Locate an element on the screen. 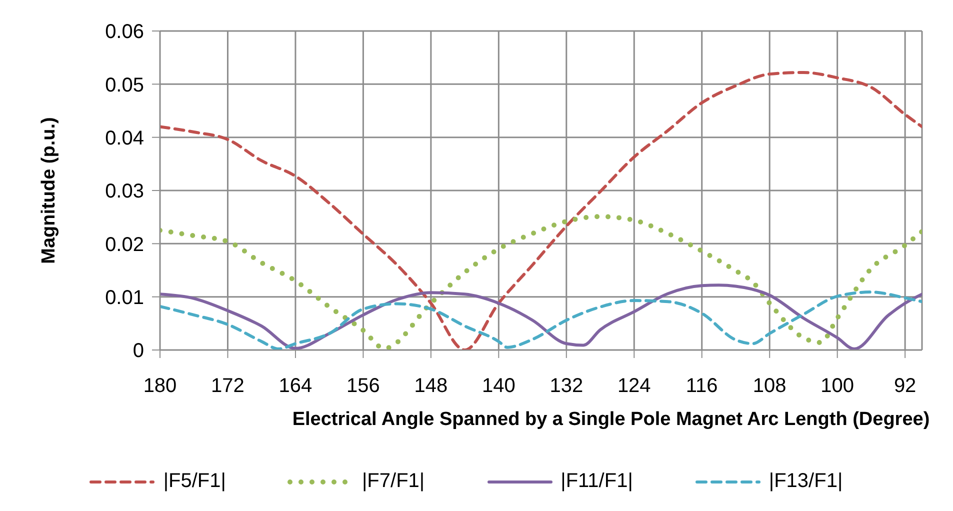  x-axis-title: Electrical Angle Spanned by a Single Pole Magnet Arc Length (Degree) is located at coordinates (611, 419).